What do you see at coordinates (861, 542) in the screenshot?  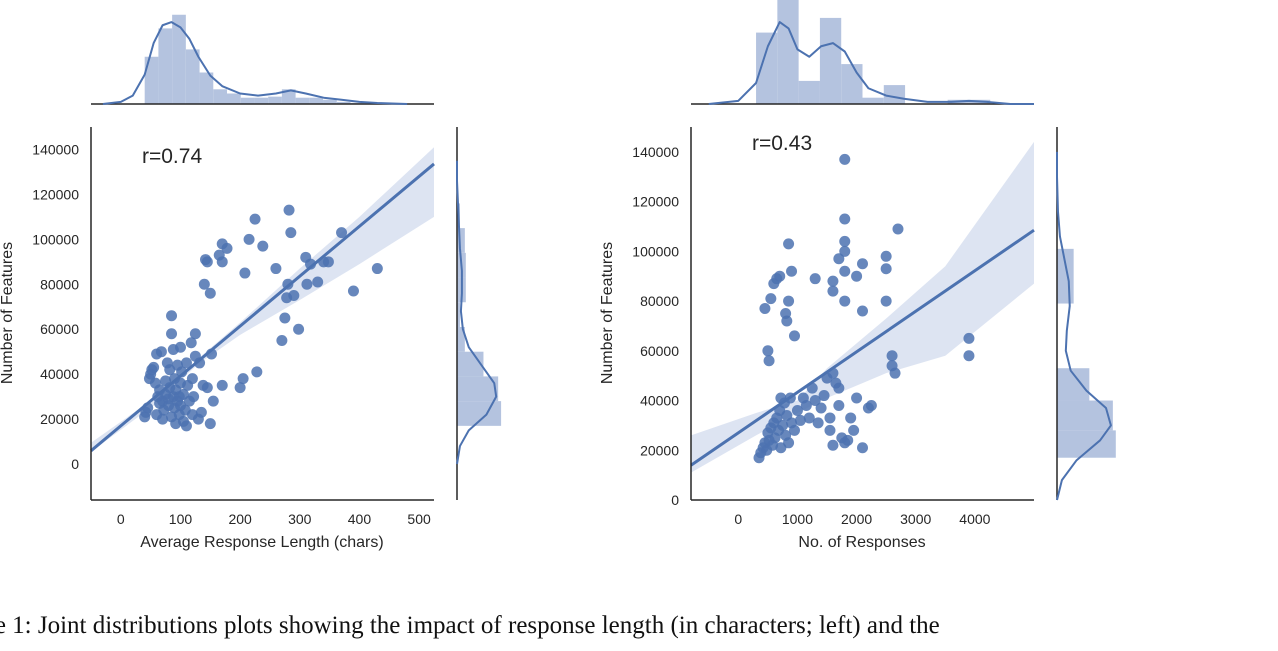 I see `x-axis-label: No. of Responses` at bounding box center [861, 542].